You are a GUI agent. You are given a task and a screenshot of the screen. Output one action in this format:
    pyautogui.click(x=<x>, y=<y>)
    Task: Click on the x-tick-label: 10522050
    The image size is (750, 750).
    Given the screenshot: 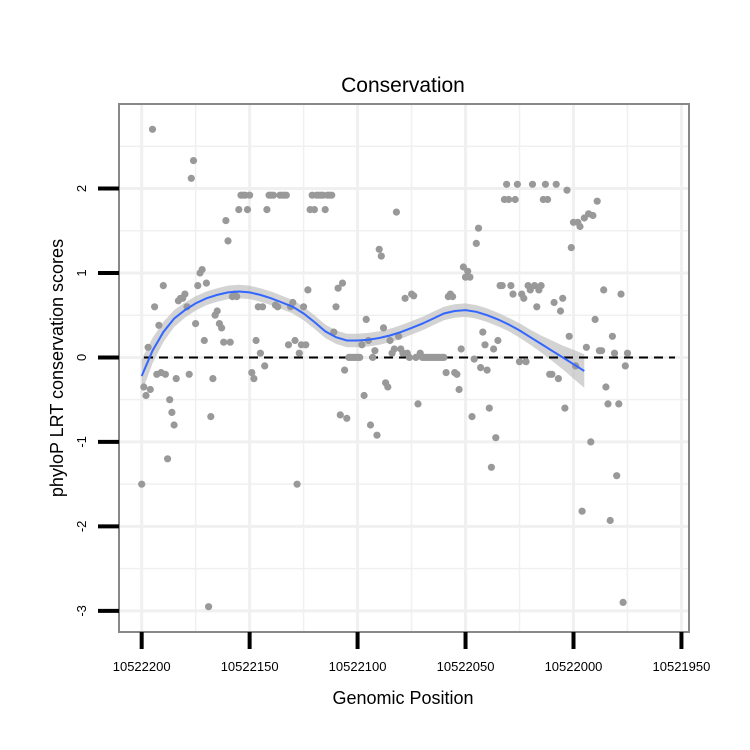 What is the action you would take?
    pyautogui.click(x=466, y=666)
    